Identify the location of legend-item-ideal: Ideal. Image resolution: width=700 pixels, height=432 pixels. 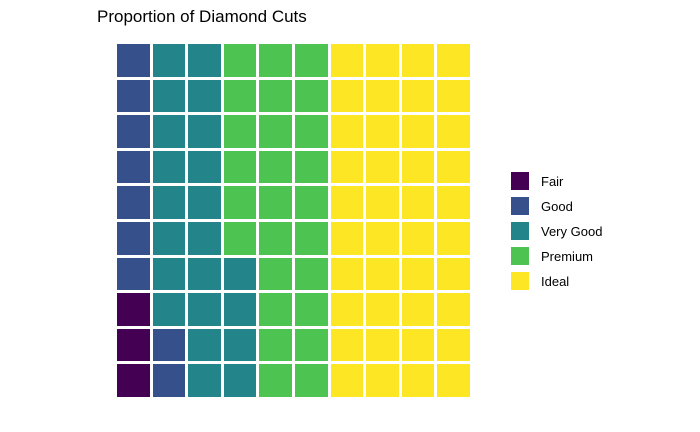
(556, 281).